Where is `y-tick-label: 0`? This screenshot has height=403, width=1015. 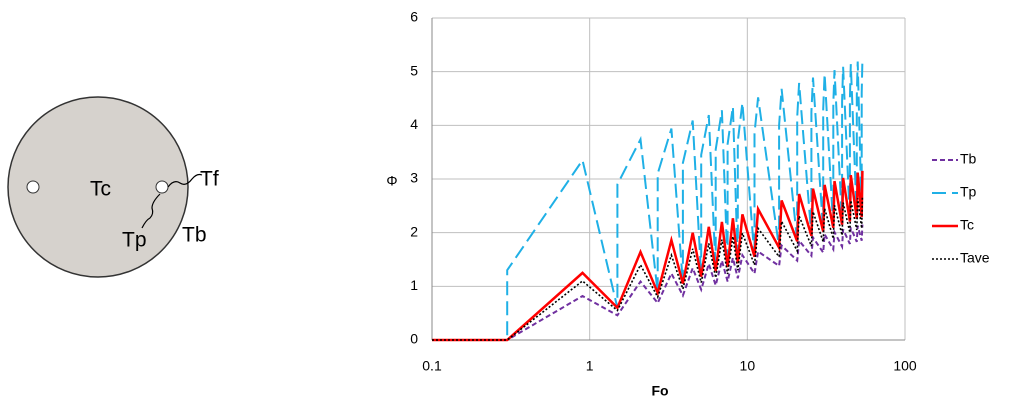
y-tick-label: 0 is located at coordinates (414, 339).